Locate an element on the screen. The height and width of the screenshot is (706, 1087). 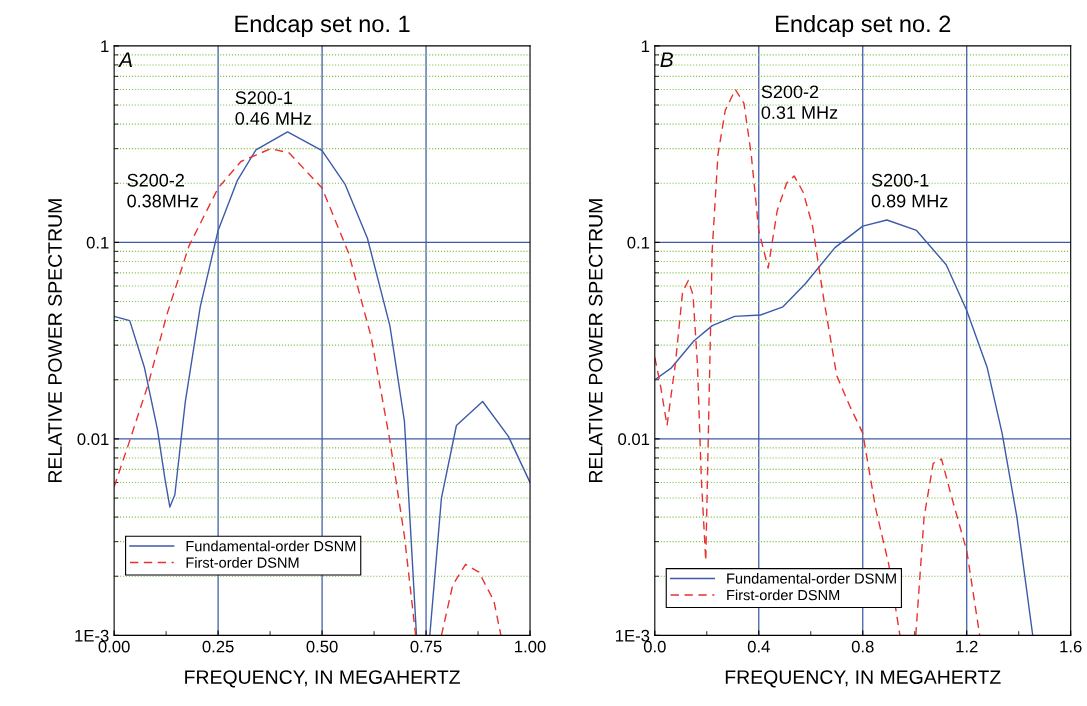
x-tick-label: 1.2 is located at coordinates (967, 646).